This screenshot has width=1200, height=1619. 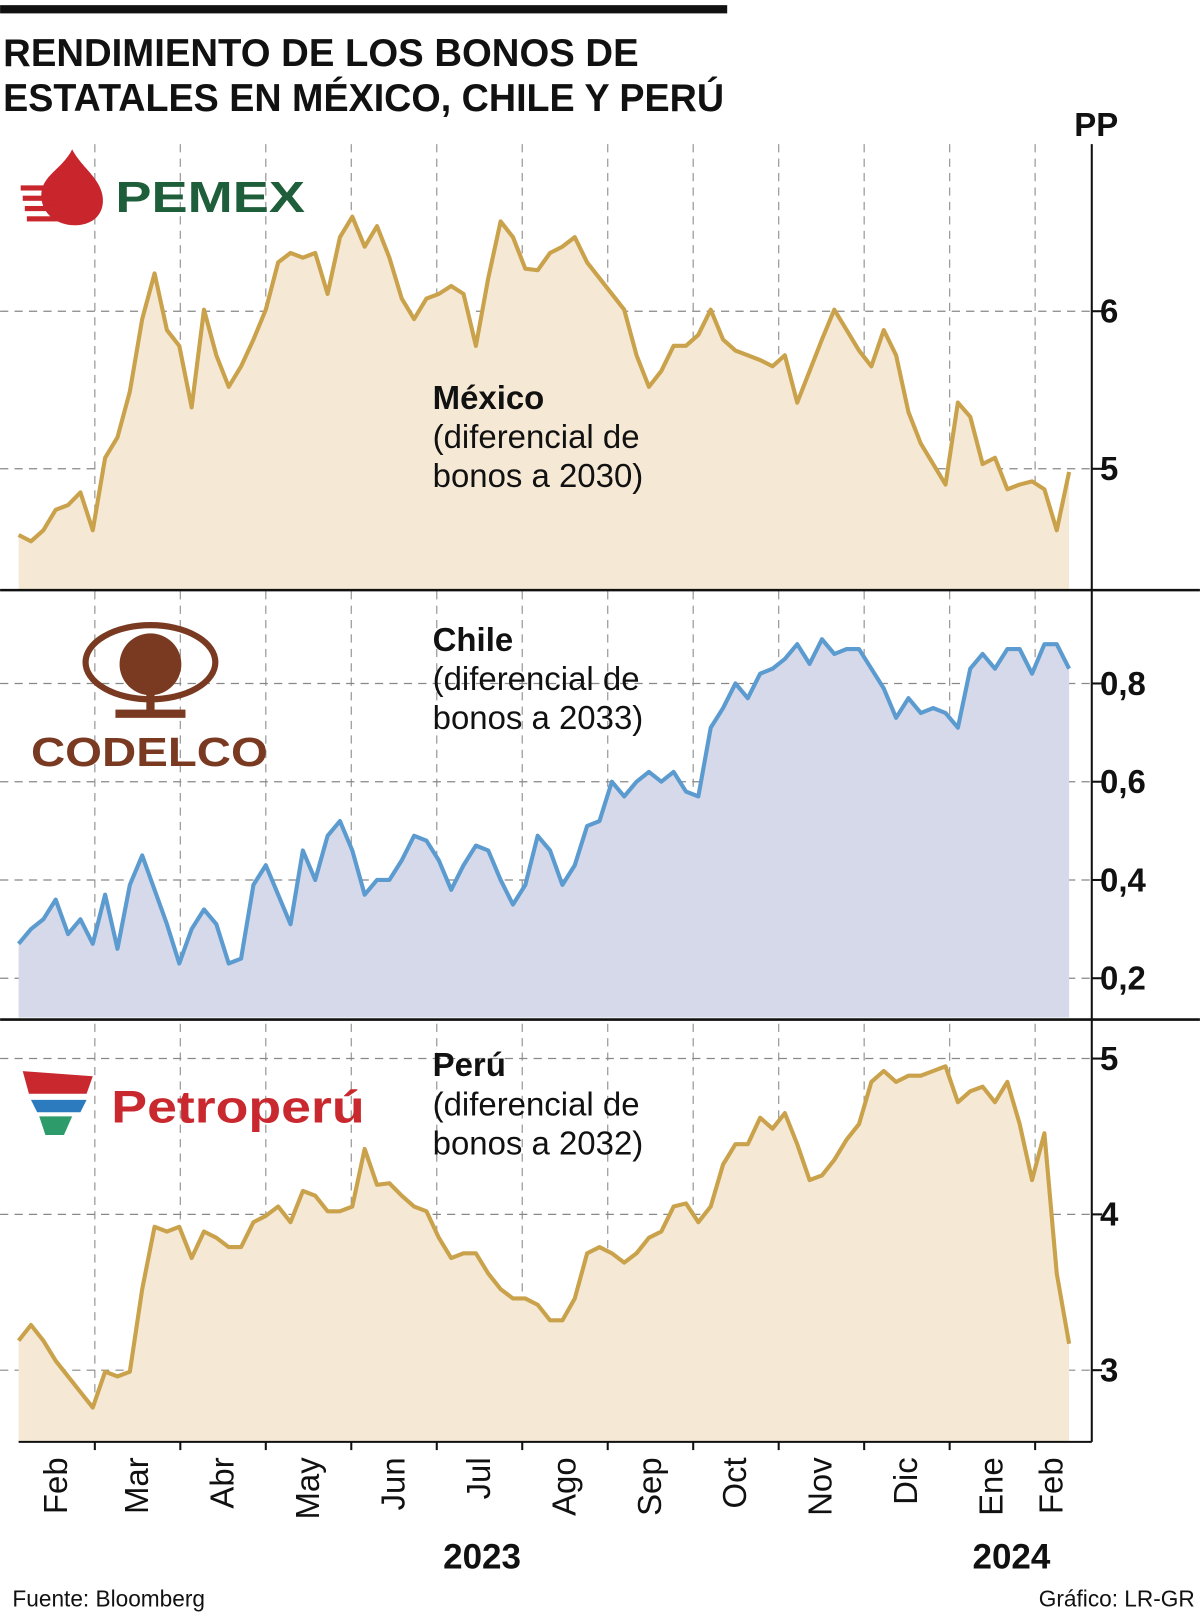 I want to click on codelco-logo: CODELCO, so click(x=149, y=698).